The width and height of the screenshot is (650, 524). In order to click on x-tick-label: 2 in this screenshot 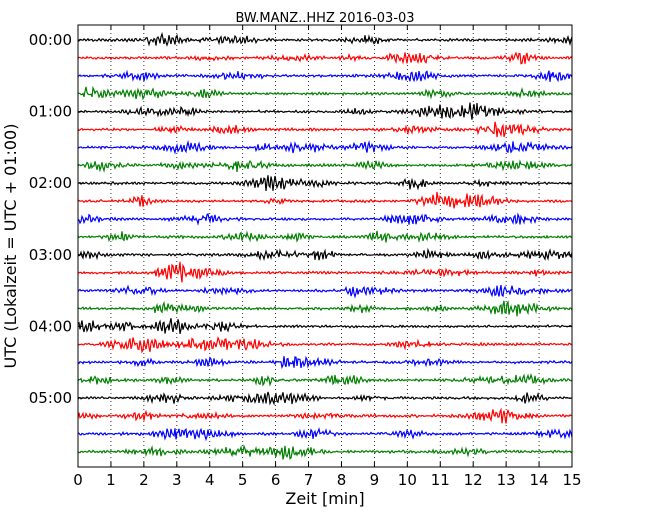, I will do `click(144, 480)`.